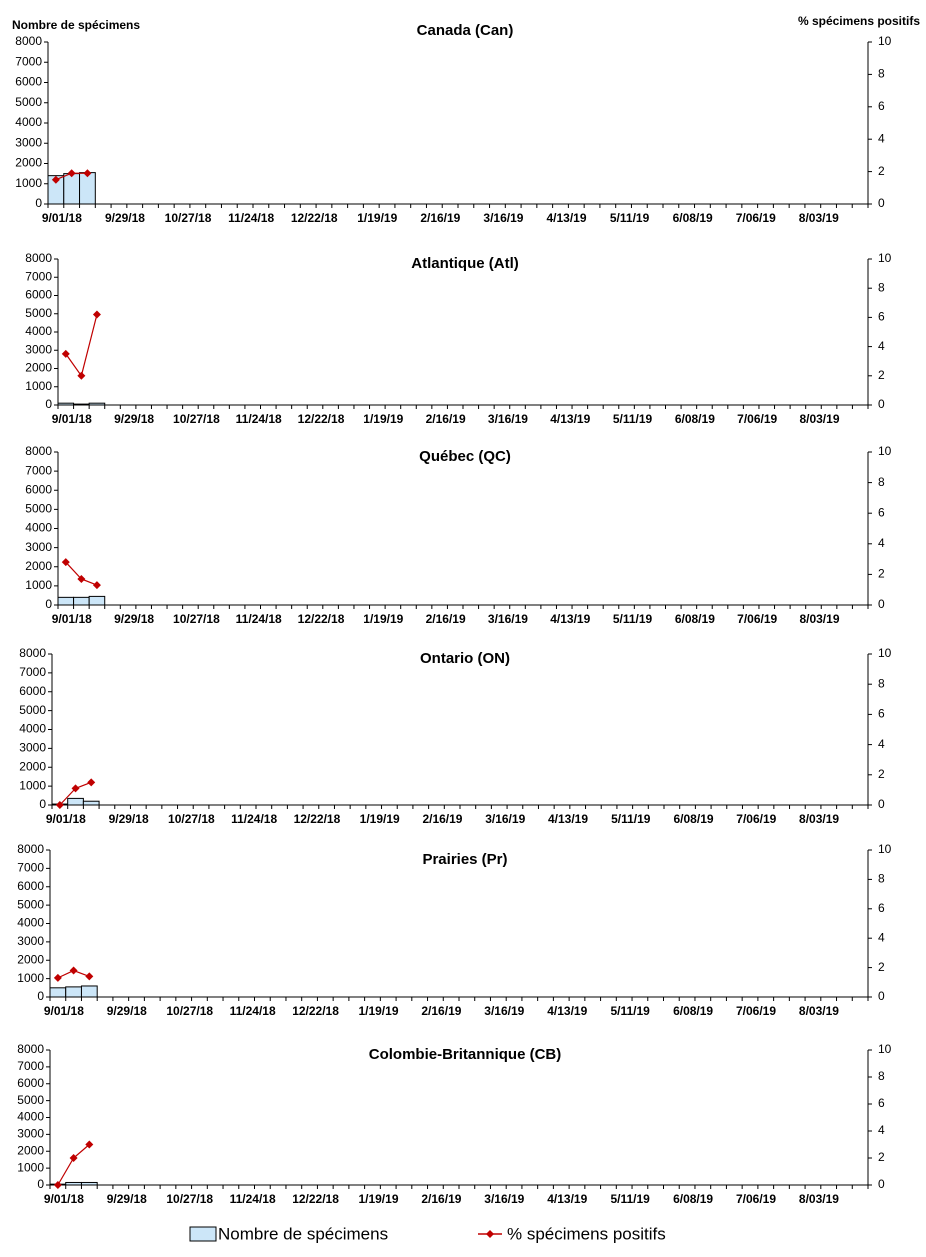  I want to click on x-tick-label: 10/27/18, so click(196, 619).